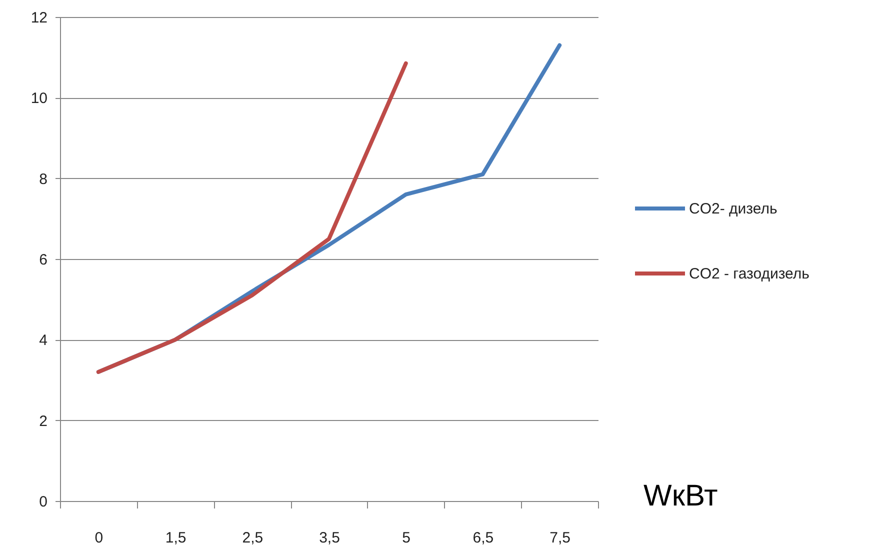 This screenshot has height=555, width=885. I want to click on y-tick-label: 12, so click(39, 18).